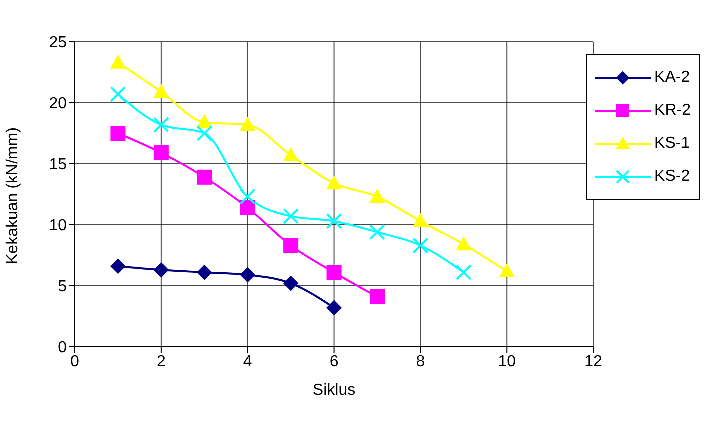  I want to click on y-tick-label: 15, so click(58, 165).